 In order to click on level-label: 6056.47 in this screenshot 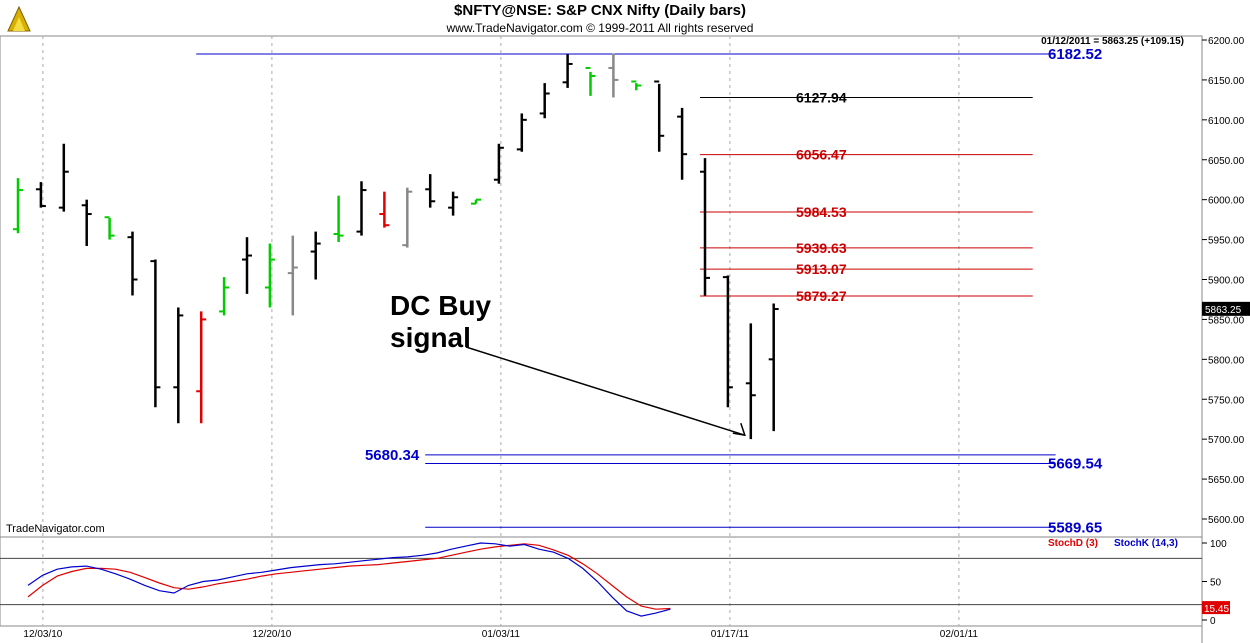, I will do `click(821, 155)`.